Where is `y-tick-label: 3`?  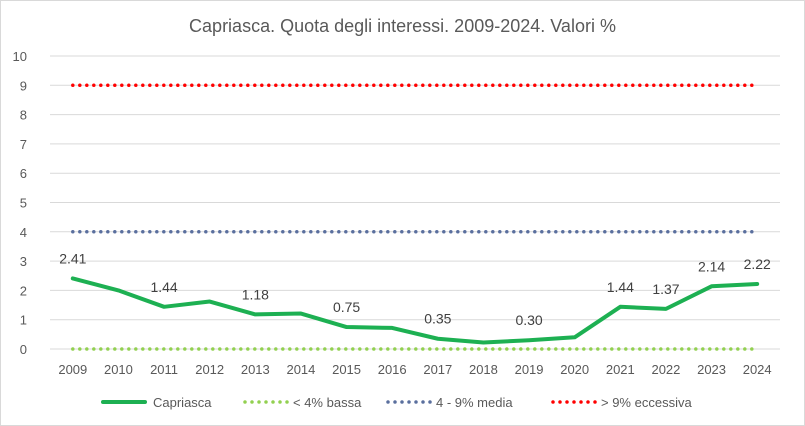 y-tick-label: 3 is located at coordinates (23, 261).